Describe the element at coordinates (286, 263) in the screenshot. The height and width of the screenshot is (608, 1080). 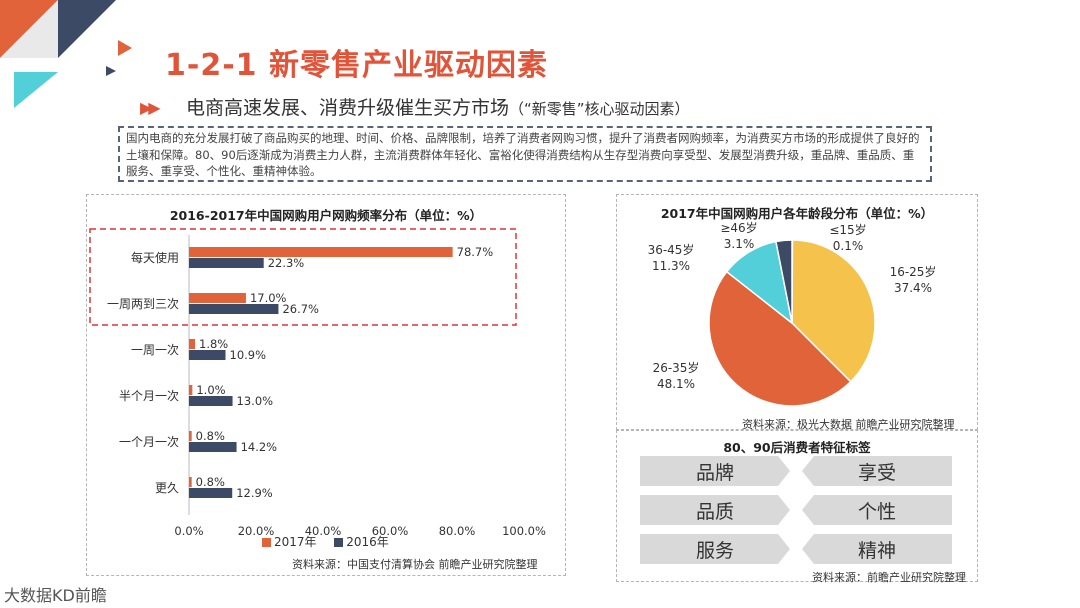
I see `bar-data-label: 22.3%` at that location.